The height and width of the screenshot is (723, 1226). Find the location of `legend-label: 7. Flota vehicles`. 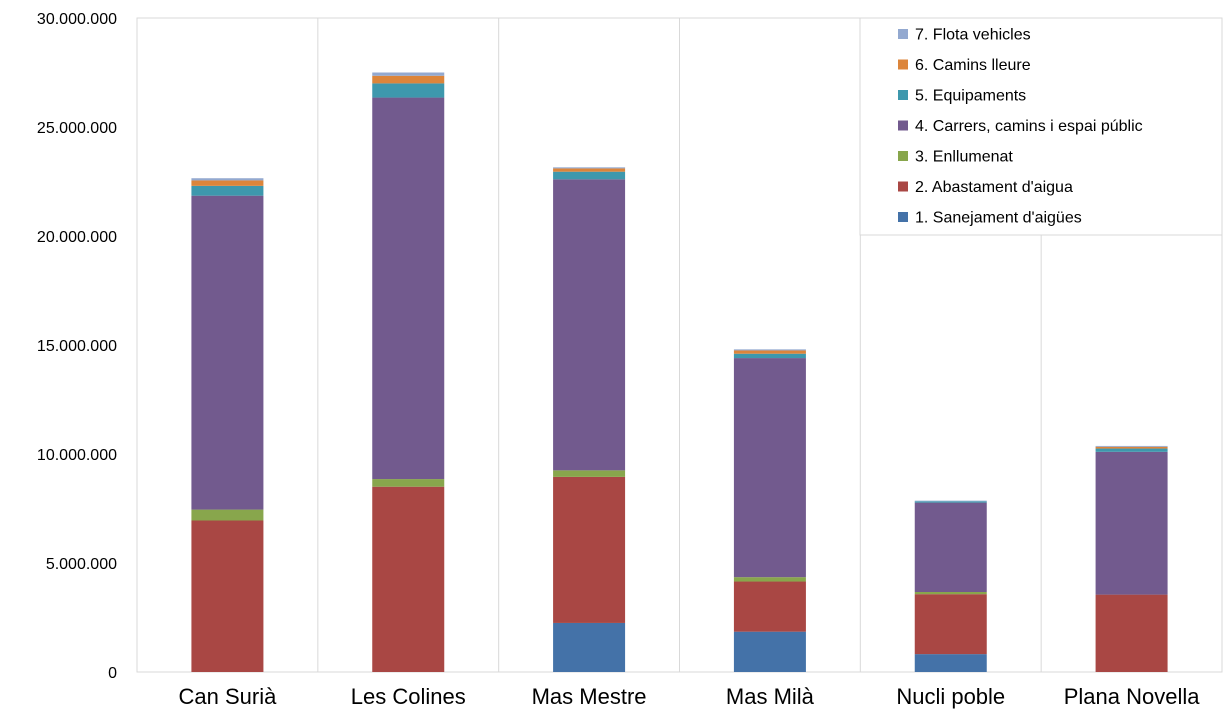

legend-label: 7. Flota vehicles is located at coordinates (973, 35).